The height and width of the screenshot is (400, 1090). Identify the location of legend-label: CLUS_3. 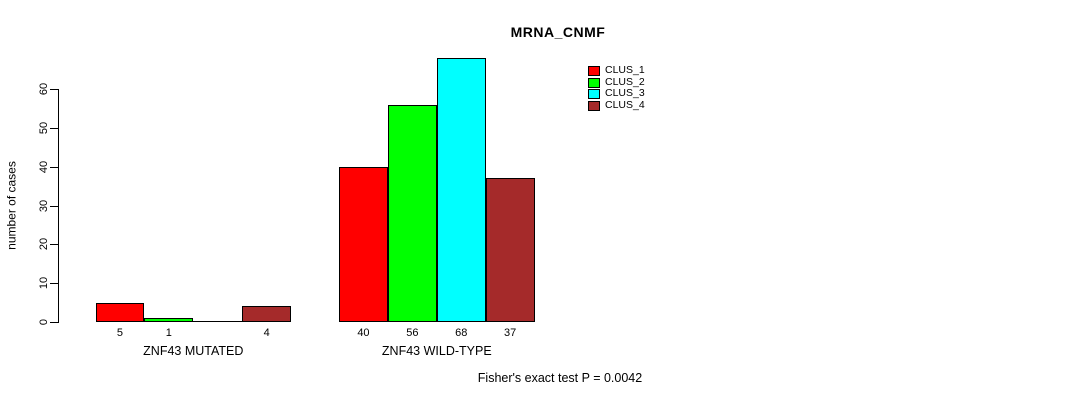
(625, 93).